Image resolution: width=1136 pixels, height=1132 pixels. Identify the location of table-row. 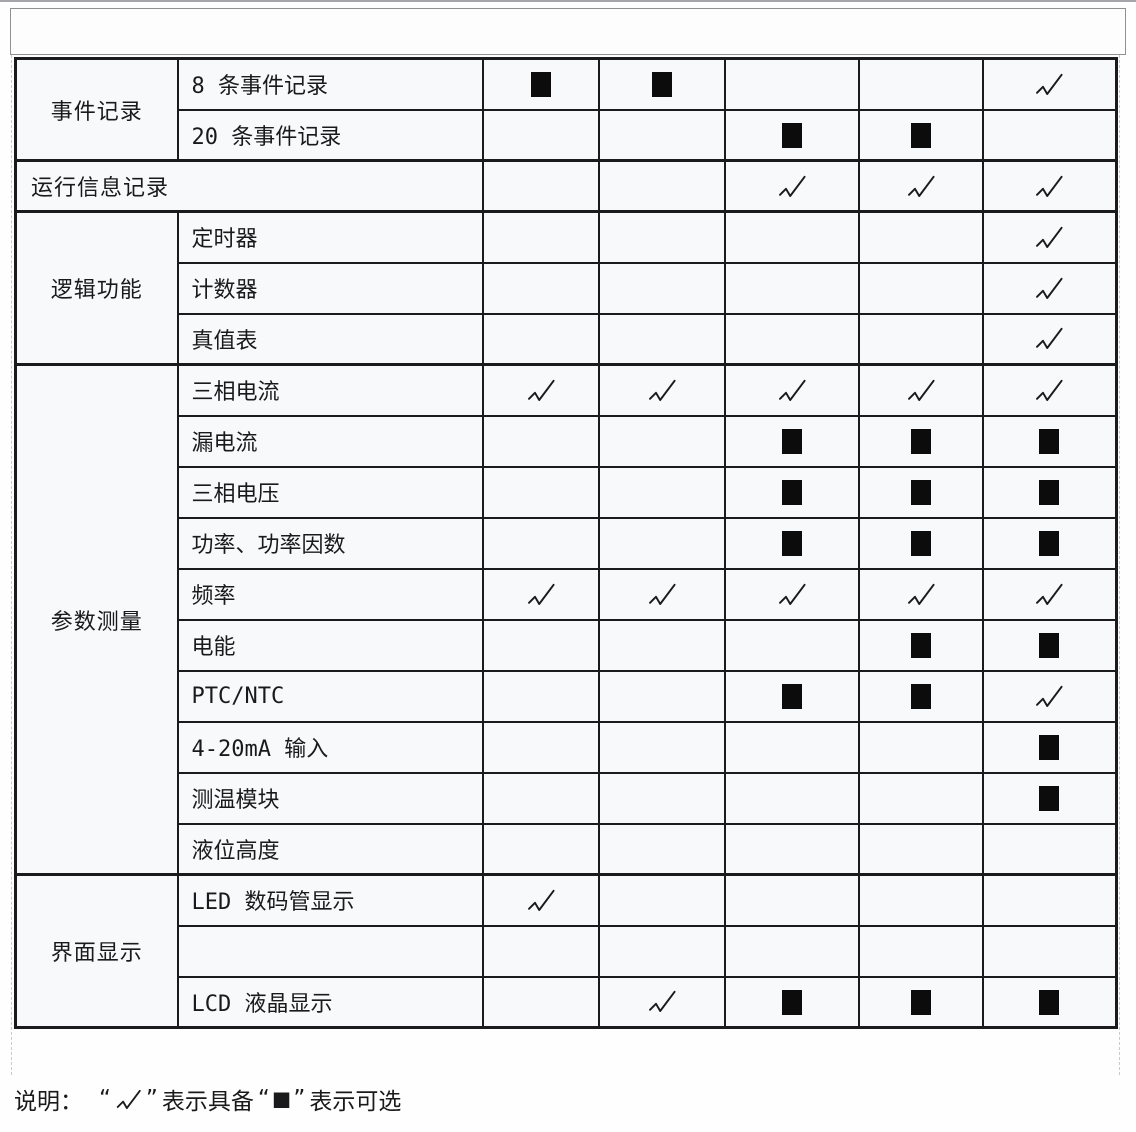
(567, 951).